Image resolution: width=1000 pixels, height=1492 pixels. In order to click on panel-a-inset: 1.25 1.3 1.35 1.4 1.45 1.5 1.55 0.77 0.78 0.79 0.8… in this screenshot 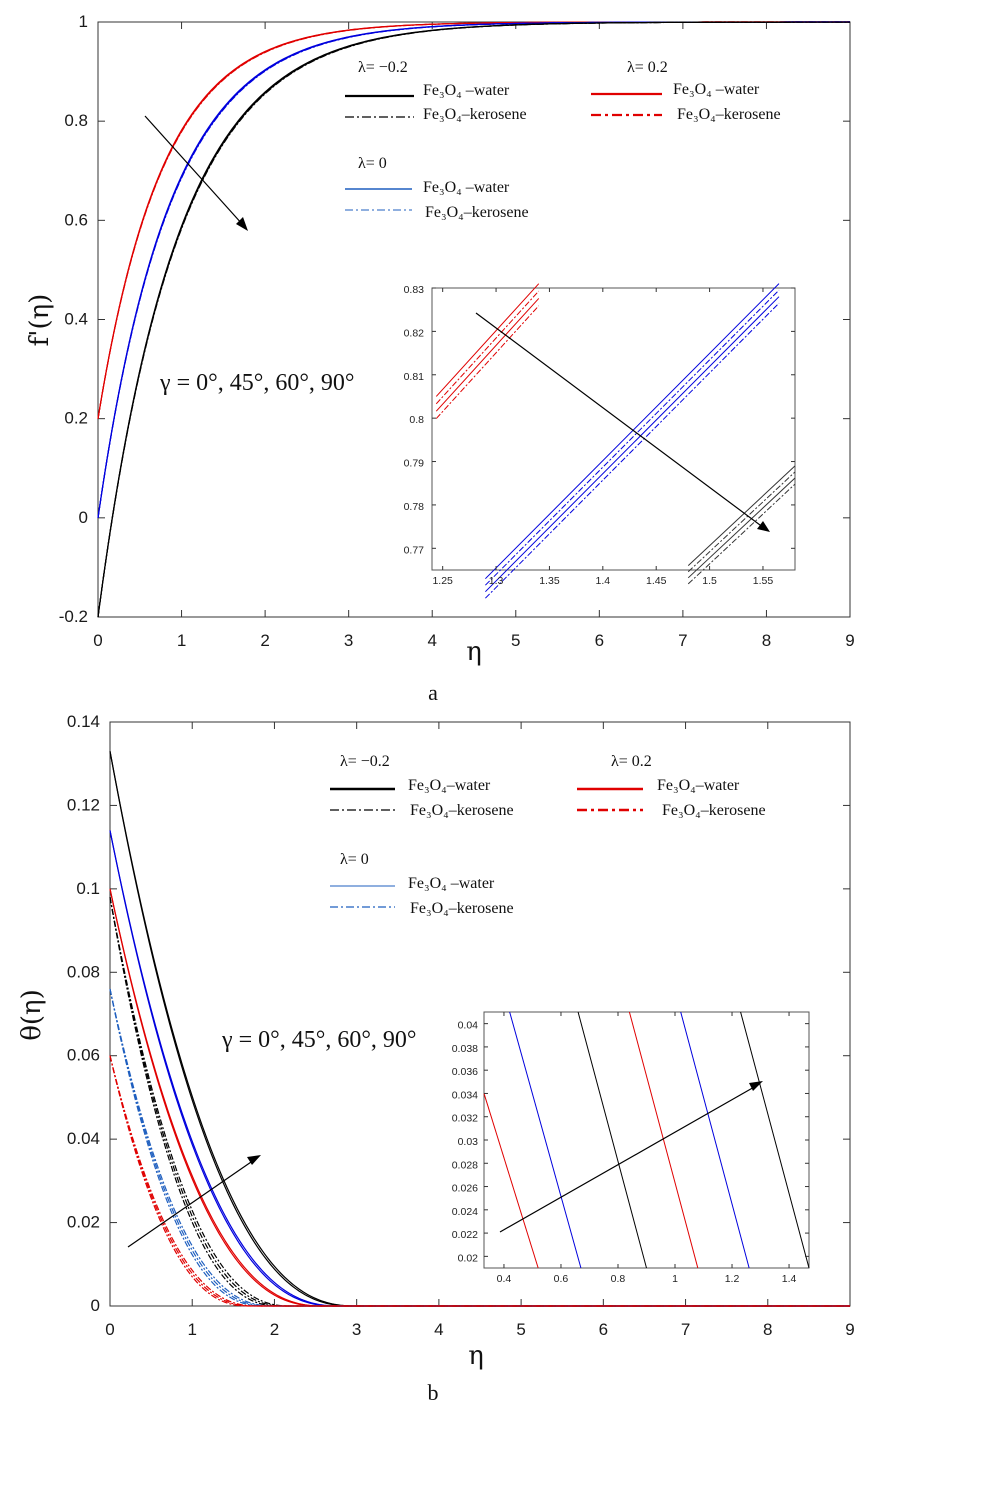, I will do `click(600, 441)`.